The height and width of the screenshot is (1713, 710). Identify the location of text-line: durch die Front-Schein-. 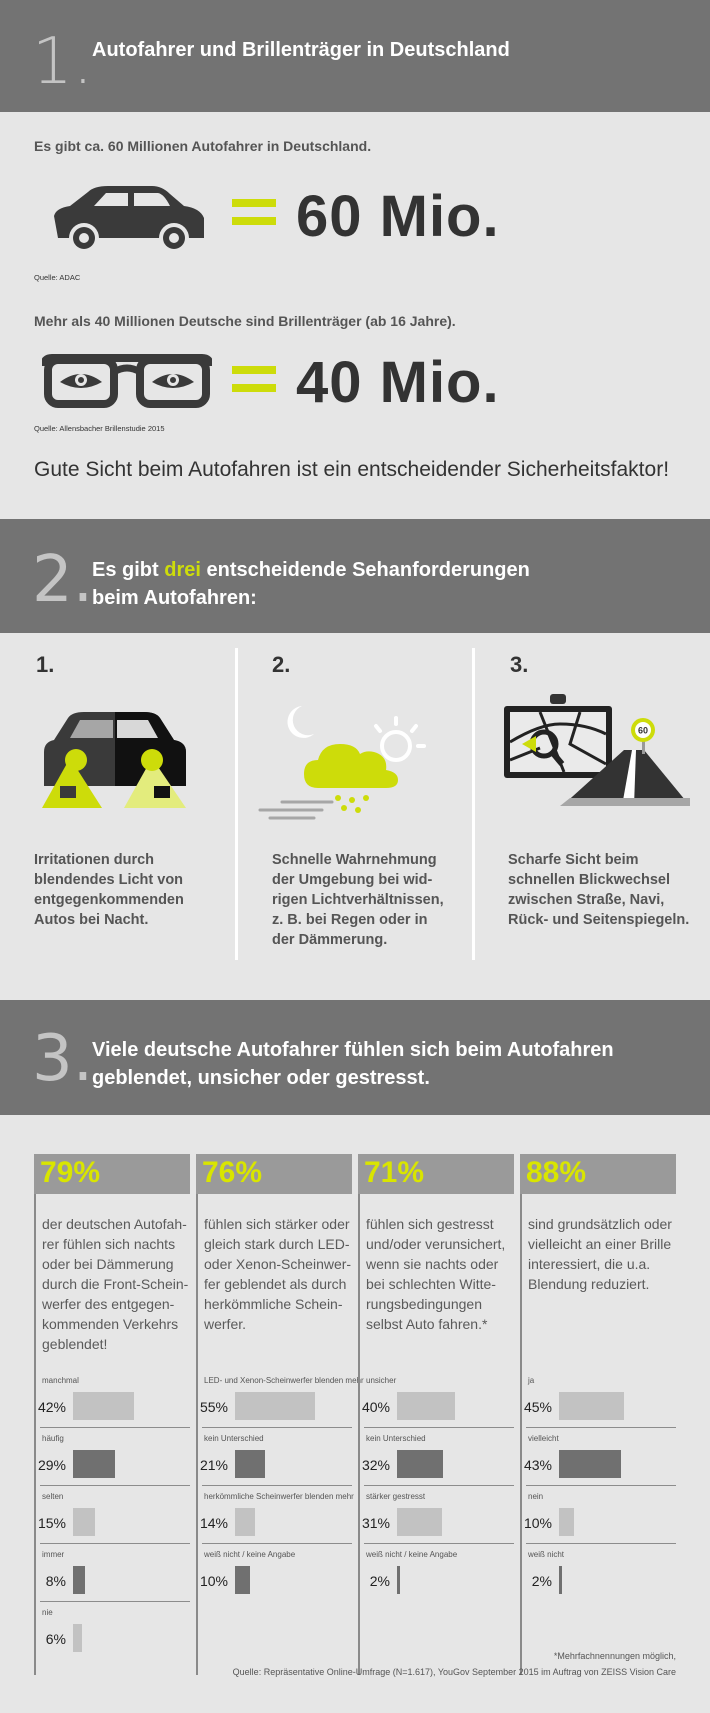
(115, 1284).